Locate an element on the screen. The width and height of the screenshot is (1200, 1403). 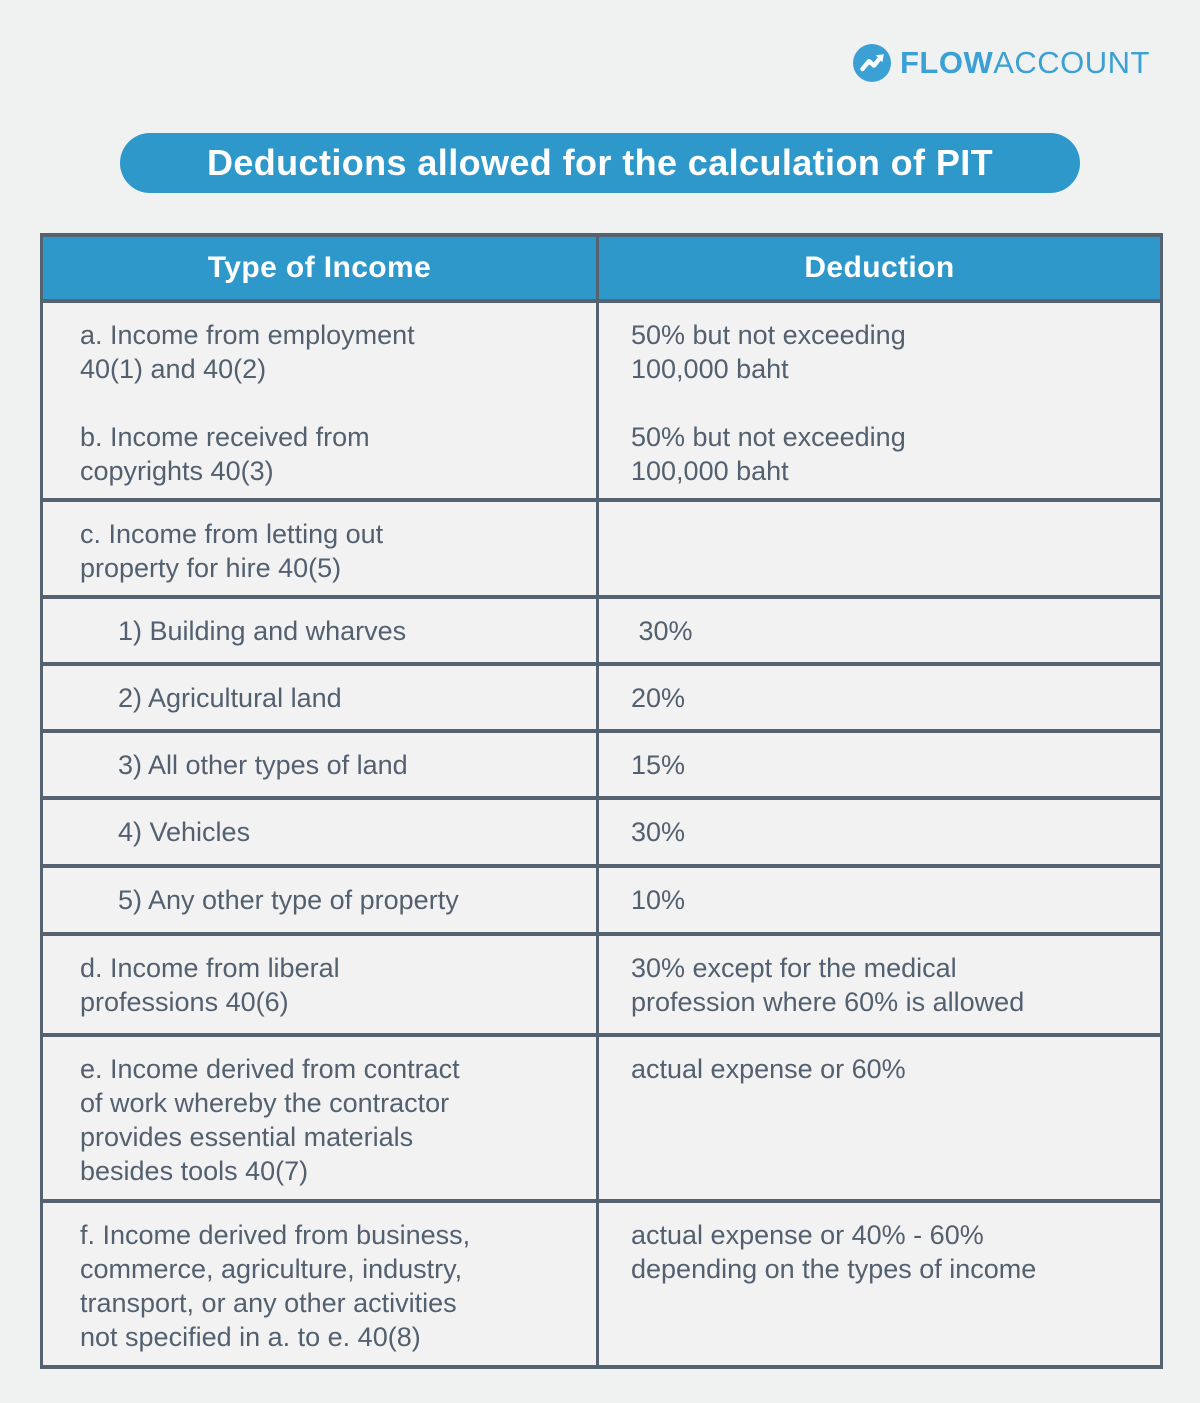
cell-line: d. Income from liberal is located at coordinates (210, 968).